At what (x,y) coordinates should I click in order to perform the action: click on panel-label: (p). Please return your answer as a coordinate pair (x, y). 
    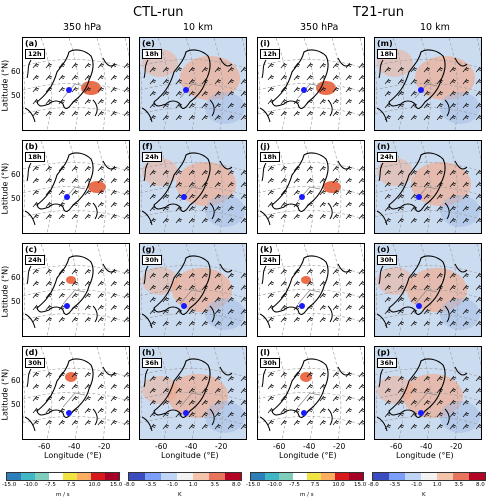
    Looking at the image, I should click on (384, 352).